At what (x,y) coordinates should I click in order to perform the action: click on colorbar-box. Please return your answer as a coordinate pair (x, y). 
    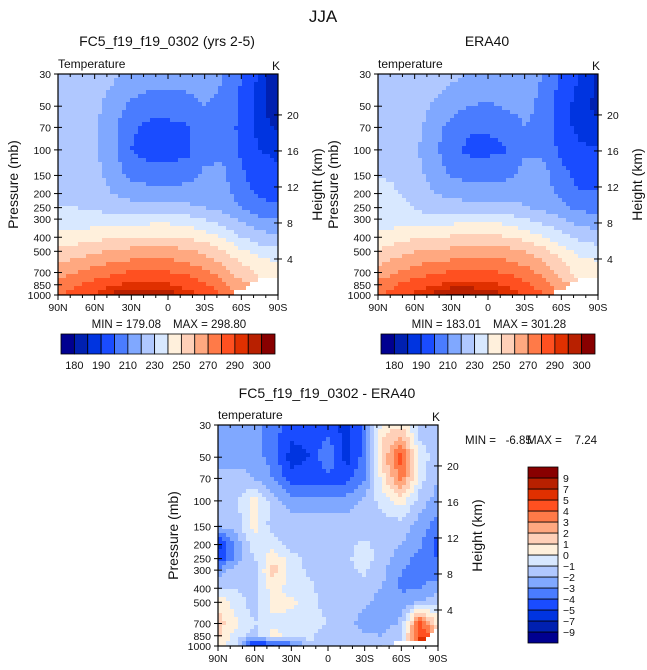
    Looking at the image, I should click on (268, 344).